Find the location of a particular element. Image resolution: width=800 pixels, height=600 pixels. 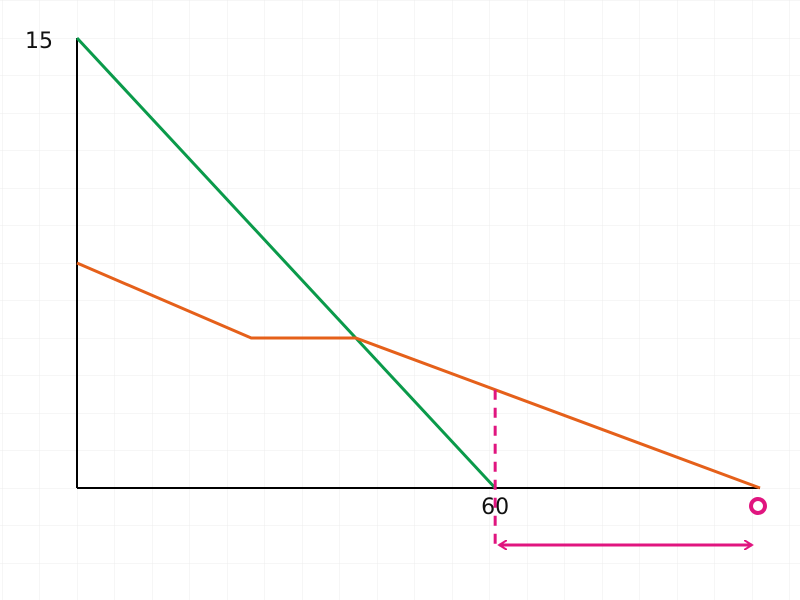

y-tick-label: 15 is located at coordinates (39, 41).